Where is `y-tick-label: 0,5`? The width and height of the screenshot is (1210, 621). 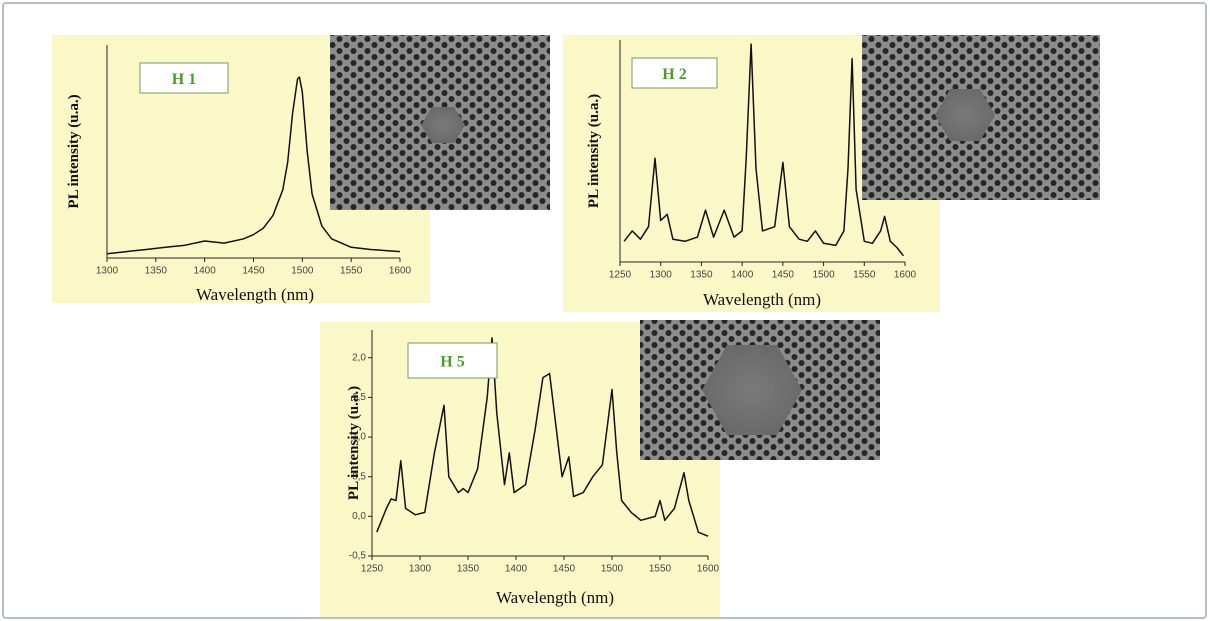 y-tick-label: 0,5 is located at coordinates (359, 476).